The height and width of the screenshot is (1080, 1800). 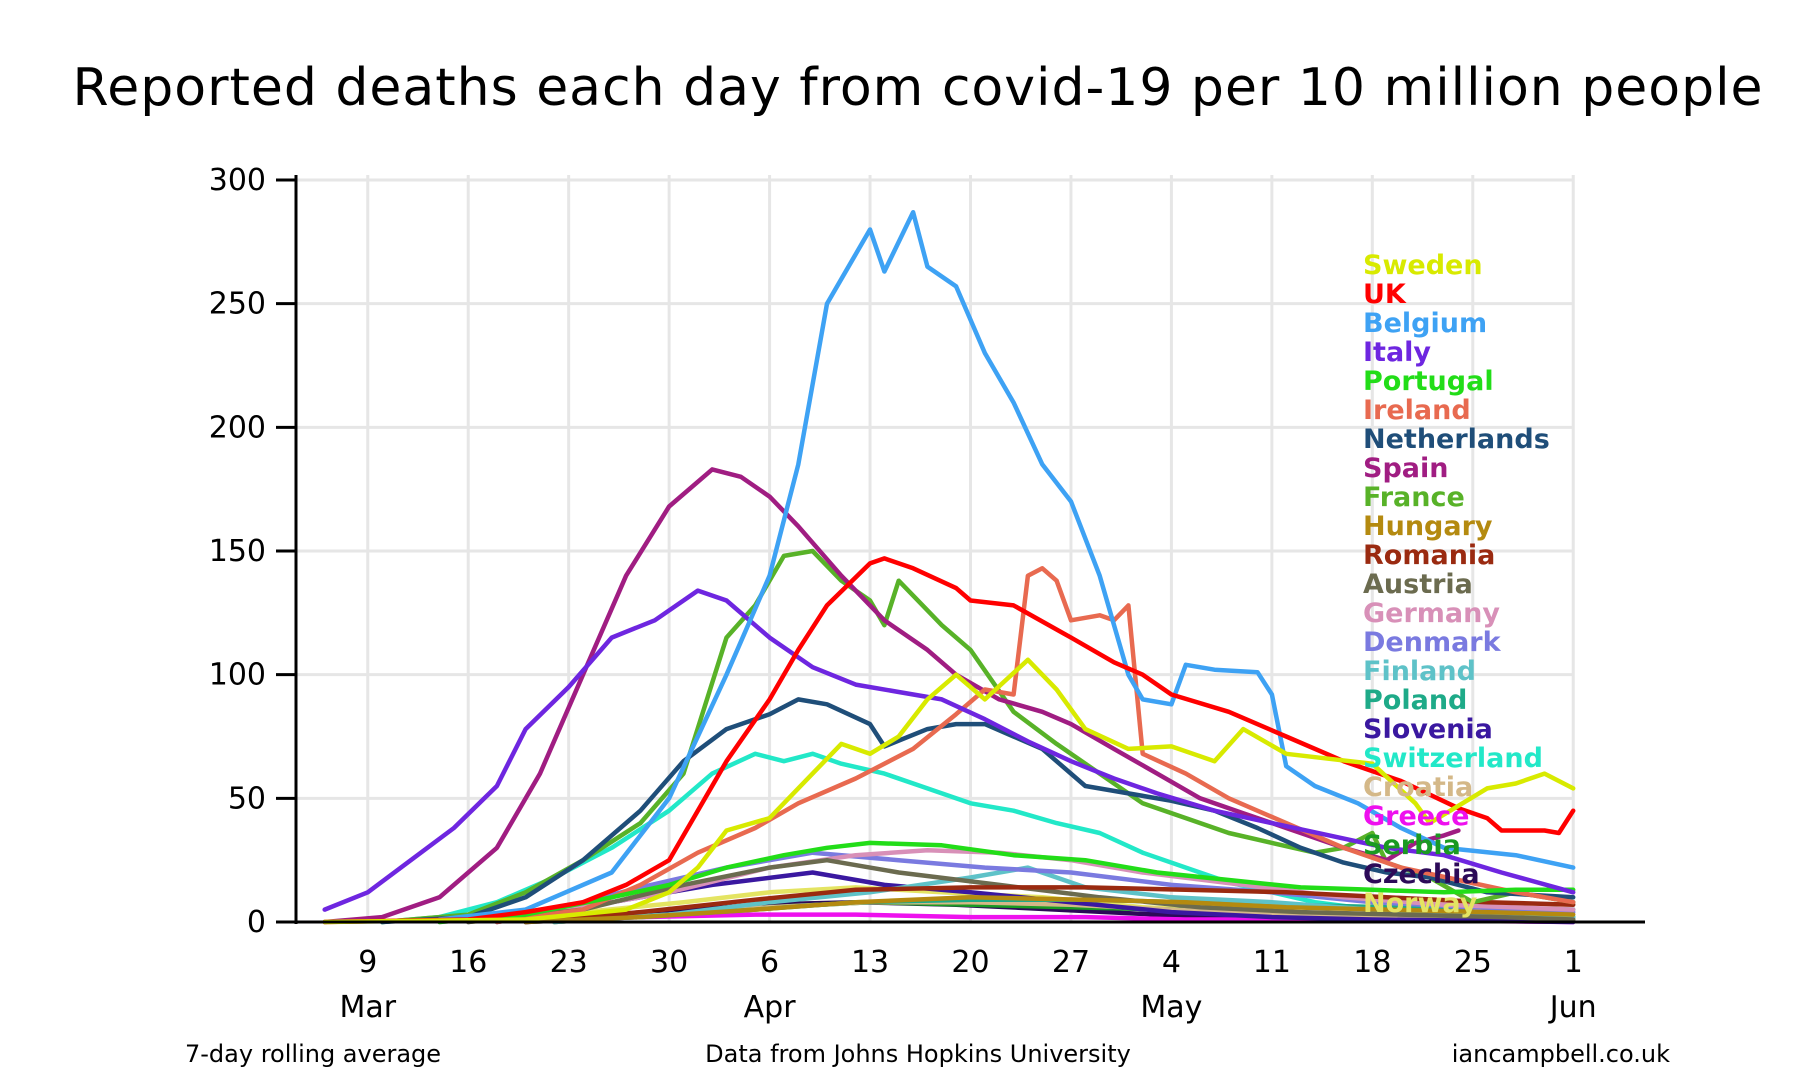 I want to click on series-line-denmark, so click(x=1020, y=887).